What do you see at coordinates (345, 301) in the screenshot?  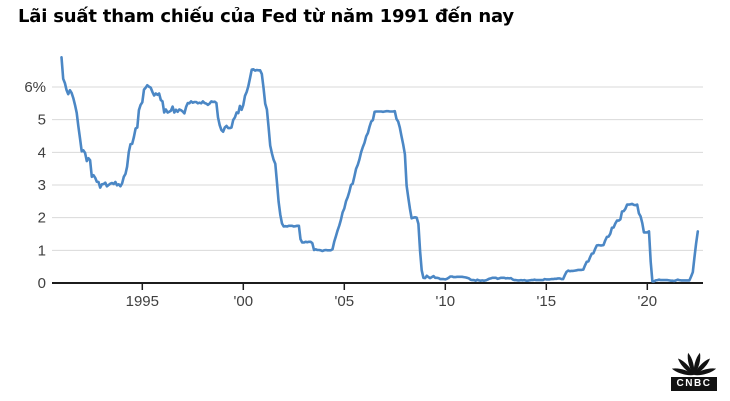 I see `x-tick-label: '05` at bounding box center [345, 301].